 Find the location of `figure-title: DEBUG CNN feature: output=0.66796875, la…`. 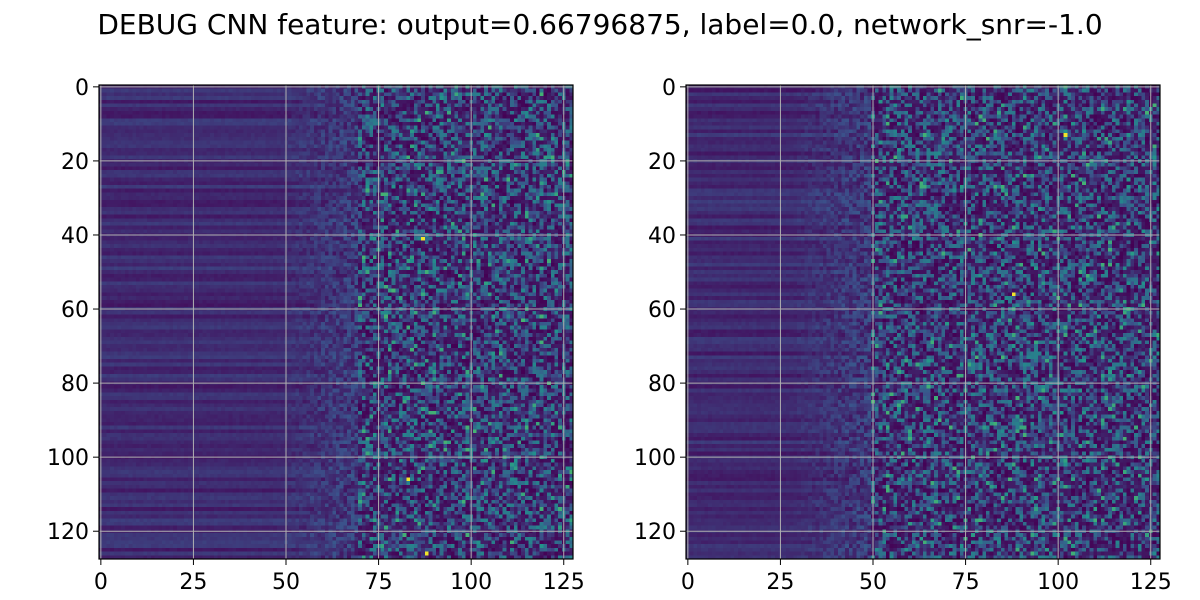

figure-title: DEBUG CNN feature: output=0.66796875, la… is located at coordinates (599, 24).